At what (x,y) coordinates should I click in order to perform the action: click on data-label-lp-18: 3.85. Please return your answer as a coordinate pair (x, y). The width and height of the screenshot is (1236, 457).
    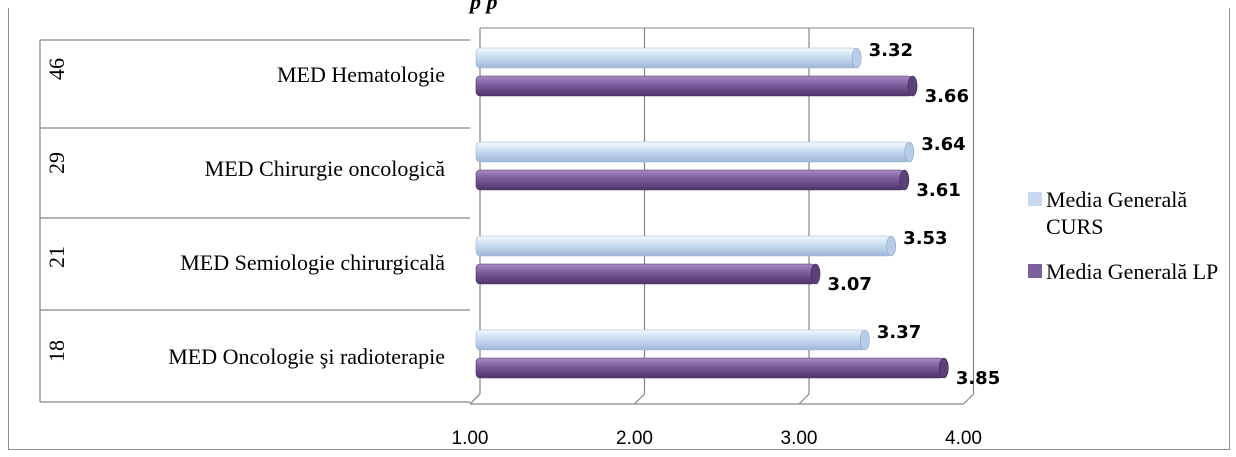
    Looking at the image, I should click on (978, 378).